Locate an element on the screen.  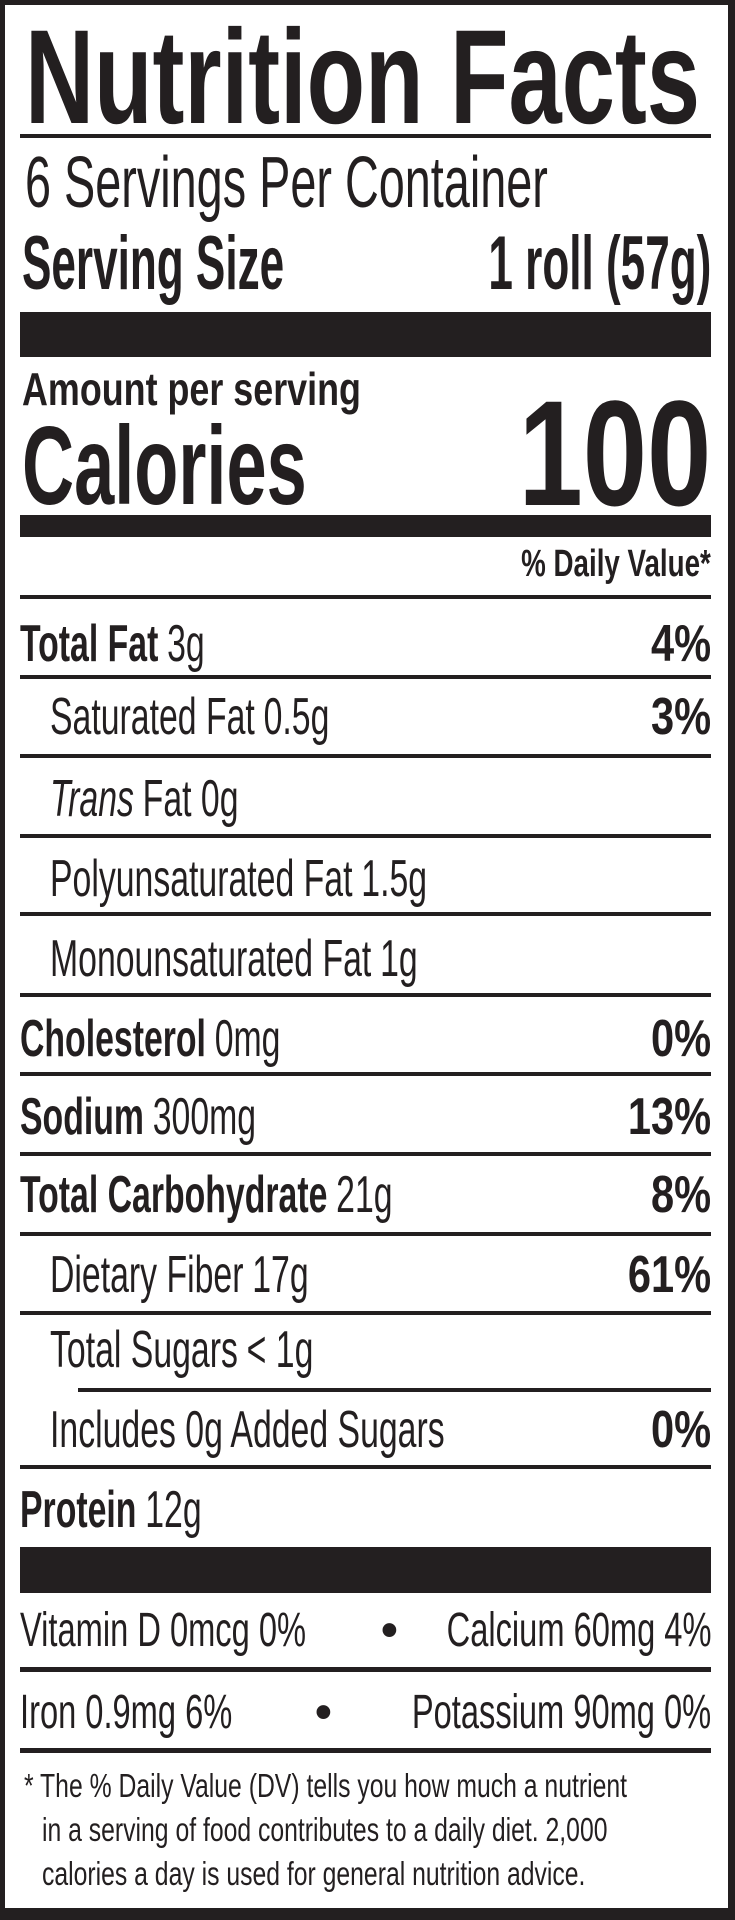
page-title: Nutrition Facts is located at coordinates (362, 73).